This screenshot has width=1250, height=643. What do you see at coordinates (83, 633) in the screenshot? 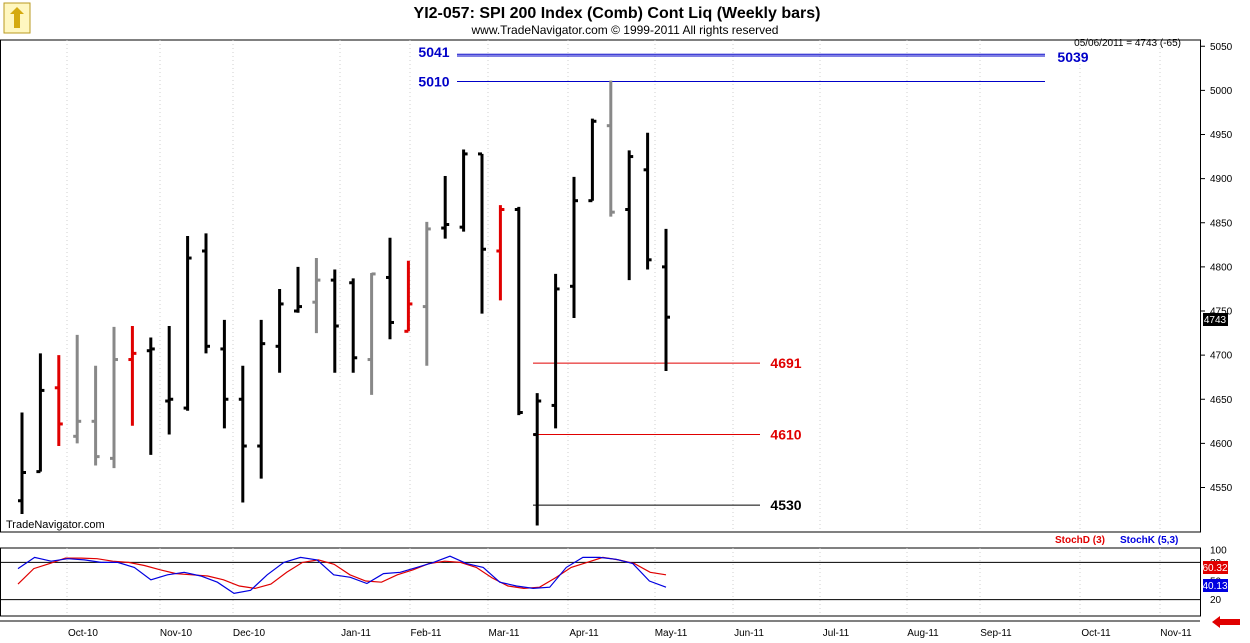
I see `x-tick-label: Oct-10` at bounding box center [83, 633].